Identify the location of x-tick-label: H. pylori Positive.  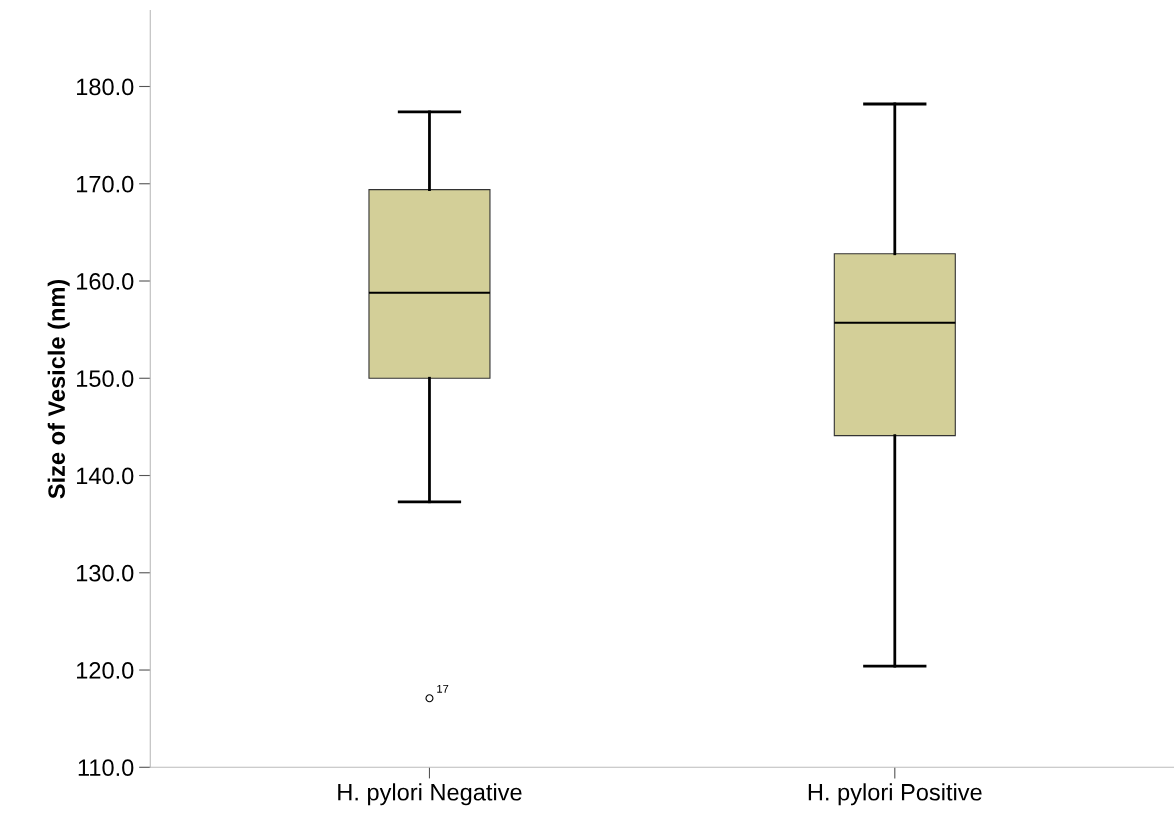
(895, 794).